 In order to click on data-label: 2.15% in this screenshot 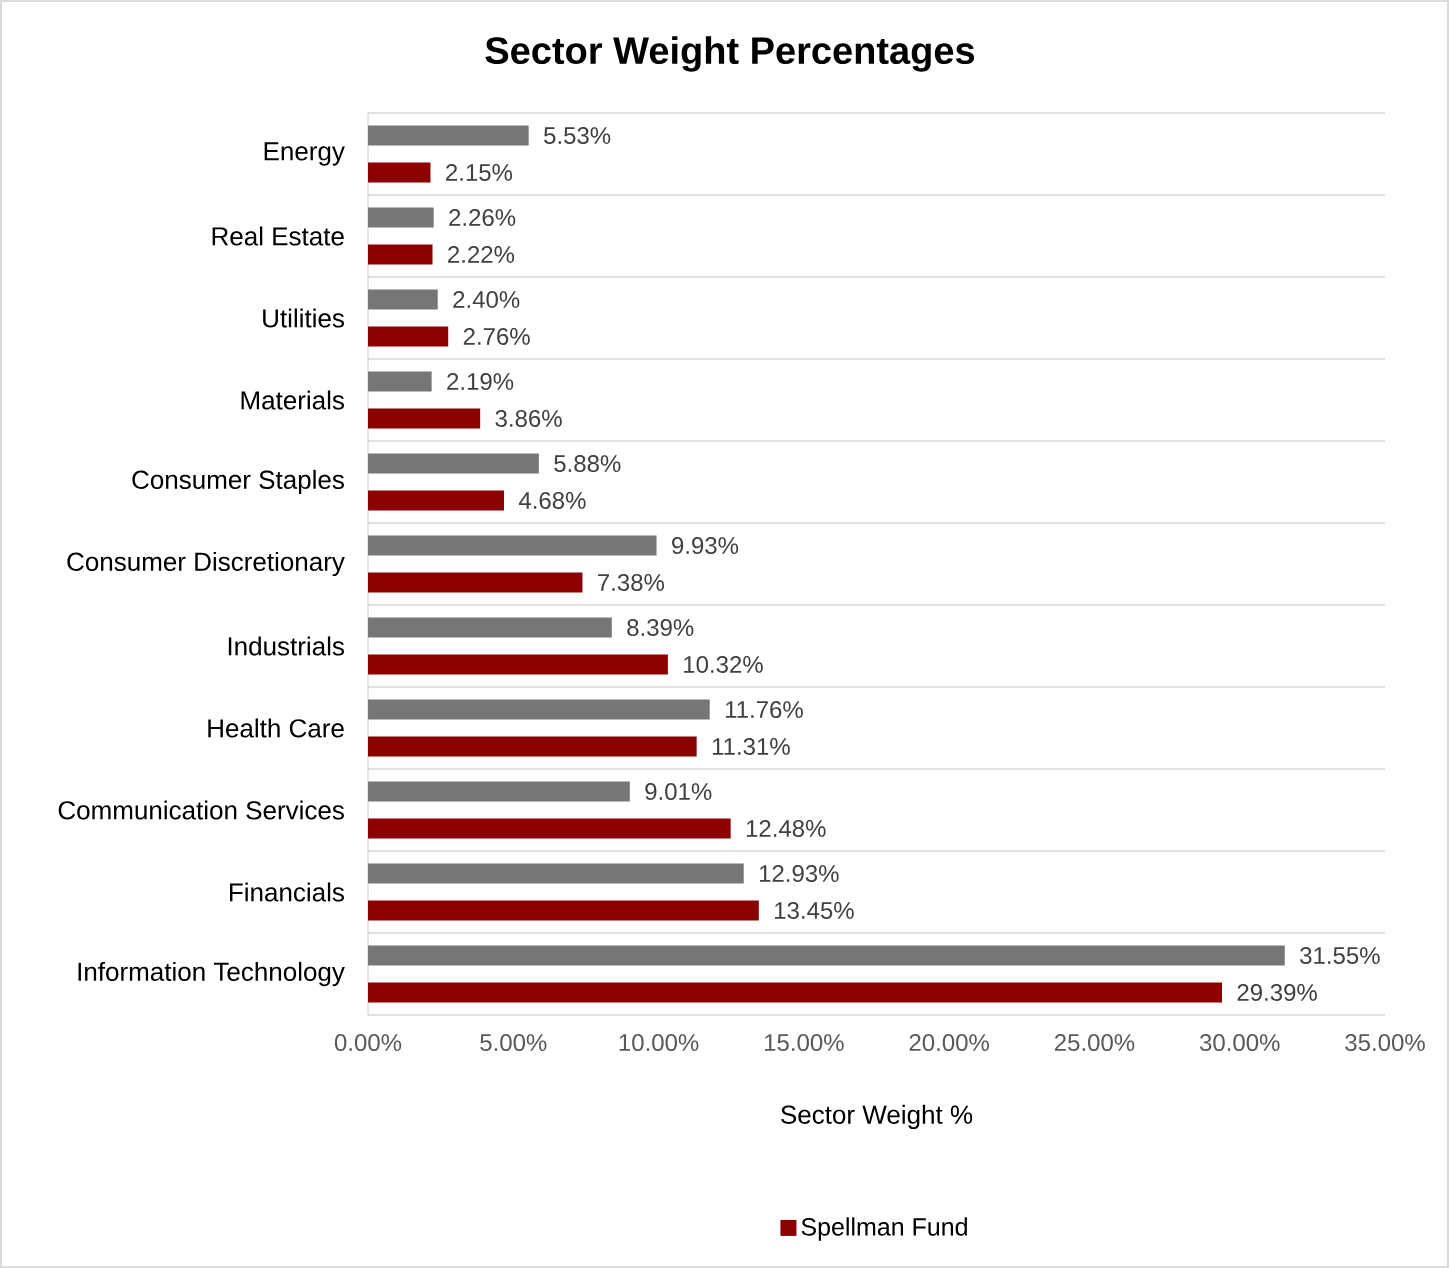, I will do `click(479, 172)`.